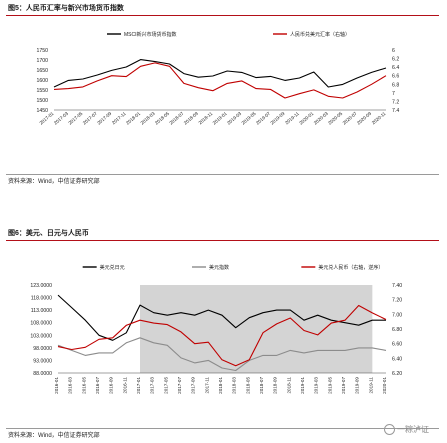 The width and height of the screenshot is (447, 443). What do you see at coordinates (395, 85) in the screenshot?
I see `right-tick-label: 6.8` at bounding box center [395, 85].